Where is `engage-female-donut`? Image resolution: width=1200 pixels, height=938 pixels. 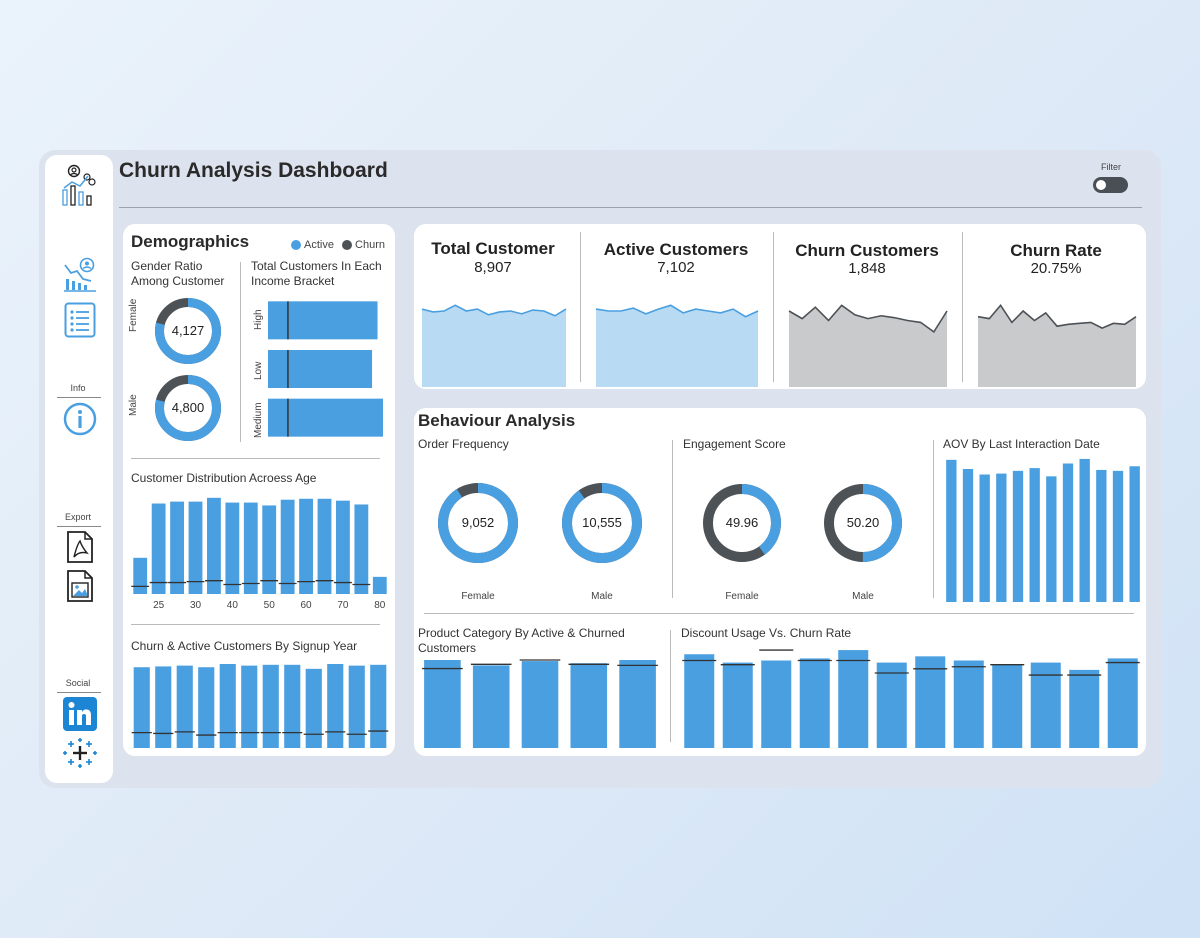
engage-female-donut is located at coordinates (742, 523).